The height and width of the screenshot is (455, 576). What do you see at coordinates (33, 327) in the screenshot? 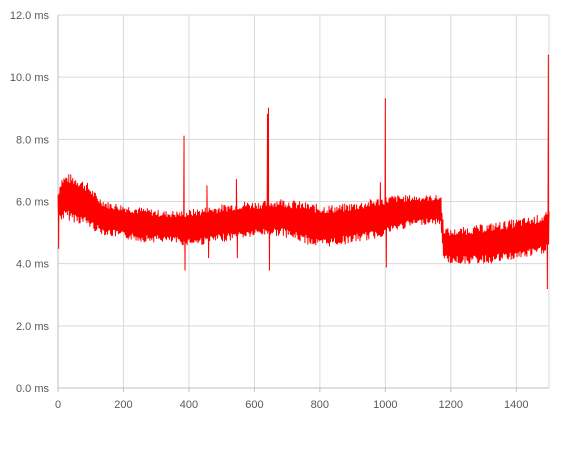
I see `y-tick-label: 2.0 ms` at bounding box center [33, 327].